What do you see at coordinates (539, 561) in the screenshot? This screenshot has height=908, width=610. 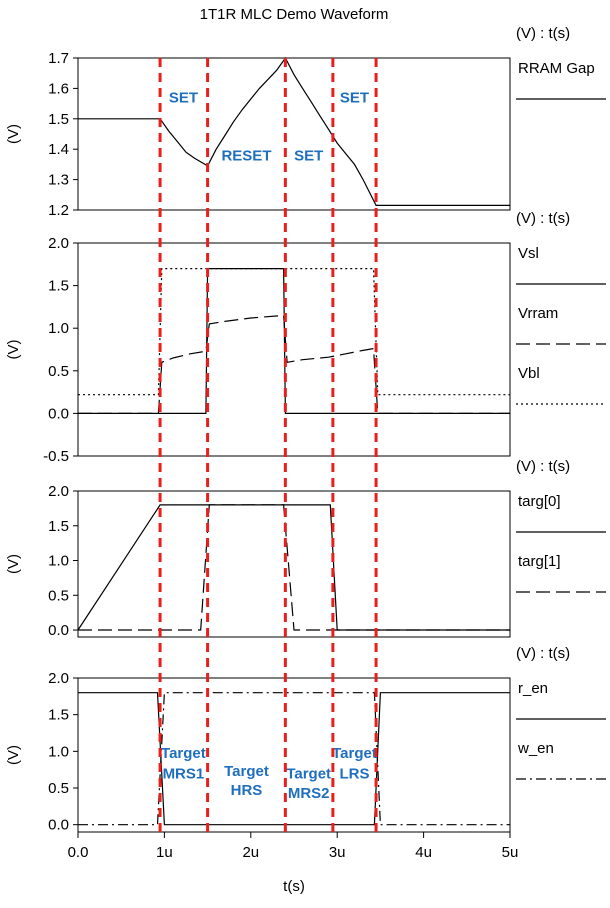 I see `legend-entry-label: targ[1]` at bounding box center [539, 561].